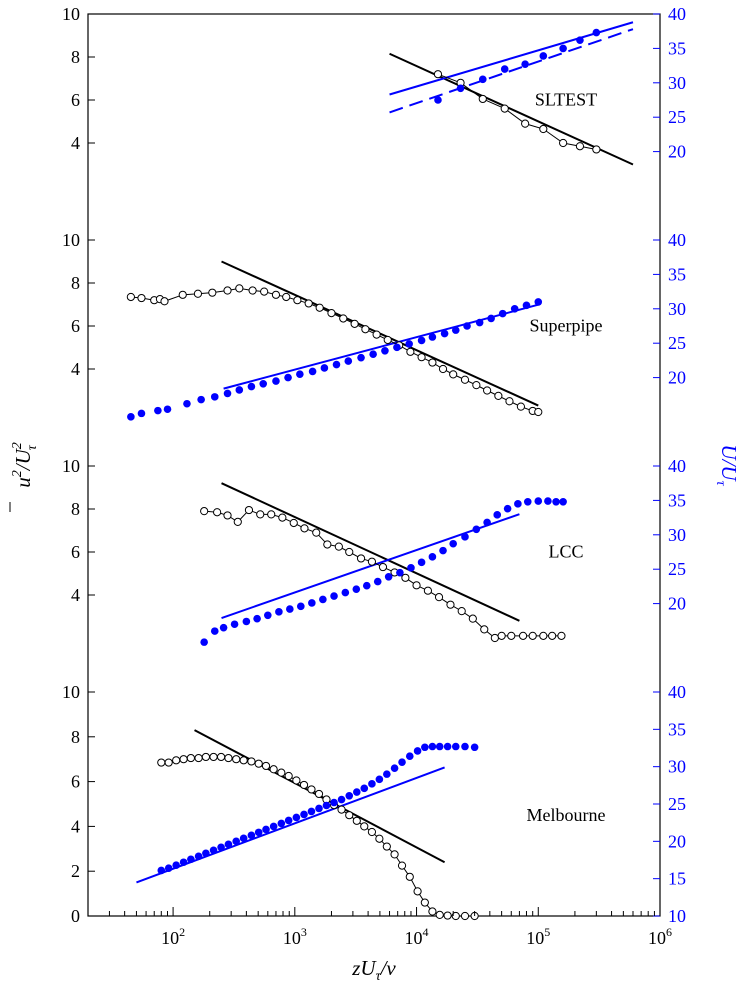  Describe the element at coordinates (677, 378) in the screenshot. I see `right-y-tick-label: 20` at that location.